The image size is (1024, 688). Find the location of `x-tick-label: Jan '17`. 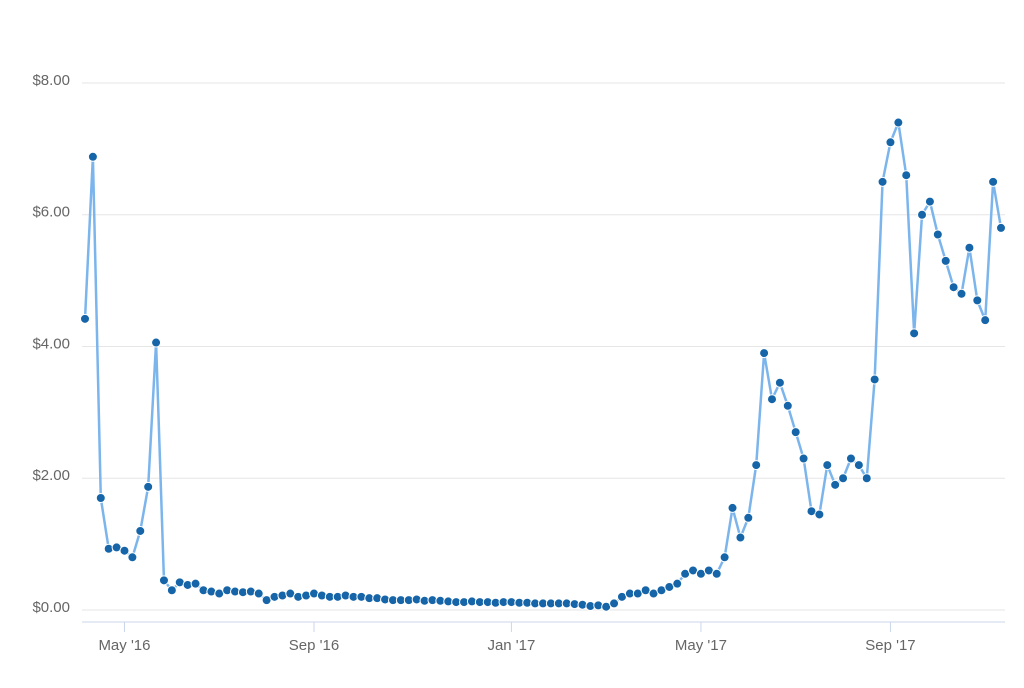

x-tick-label: Jan '17 is located at coordinates (511, 645).